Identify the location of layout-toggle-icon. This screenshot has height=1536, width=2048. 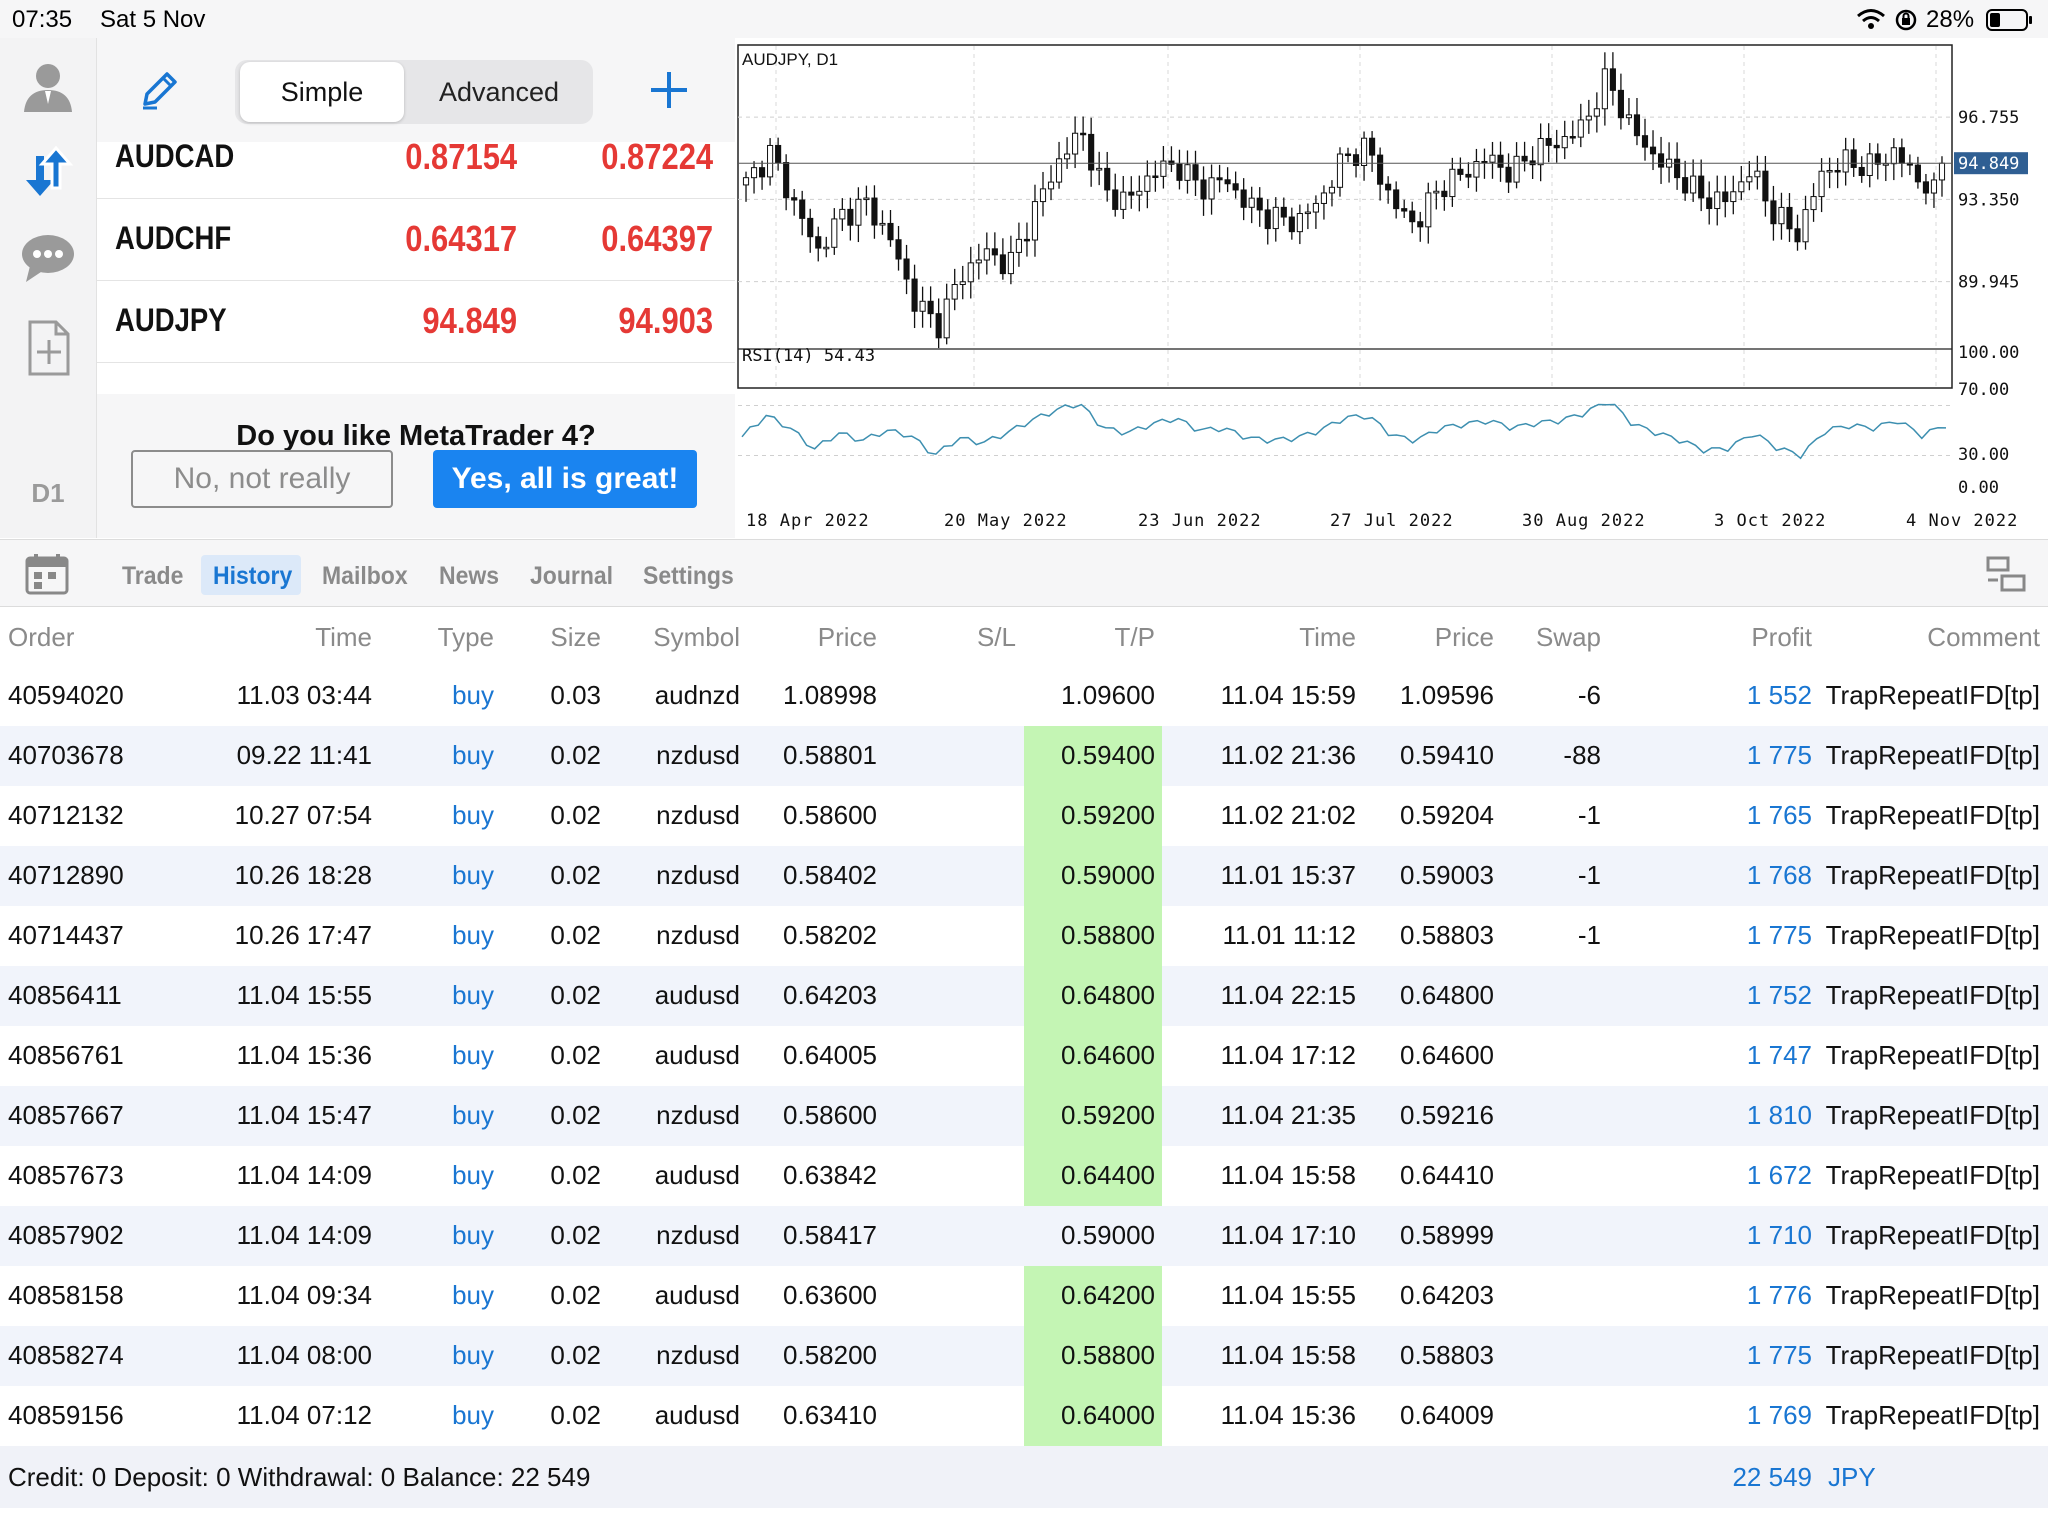
(2006, 574).